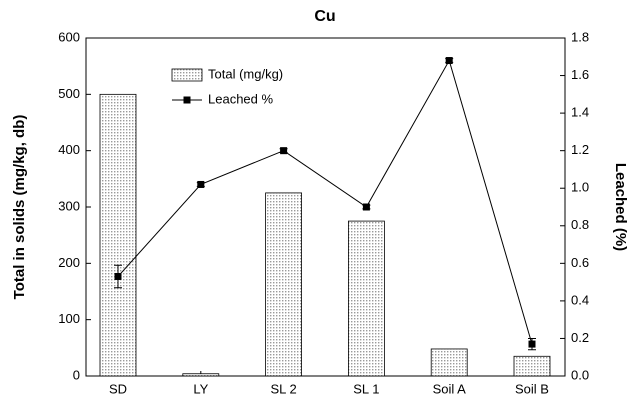 This screenshot has width=632, height=405. I want to click on y2-tick-label: 1.8, so click(580, 36).